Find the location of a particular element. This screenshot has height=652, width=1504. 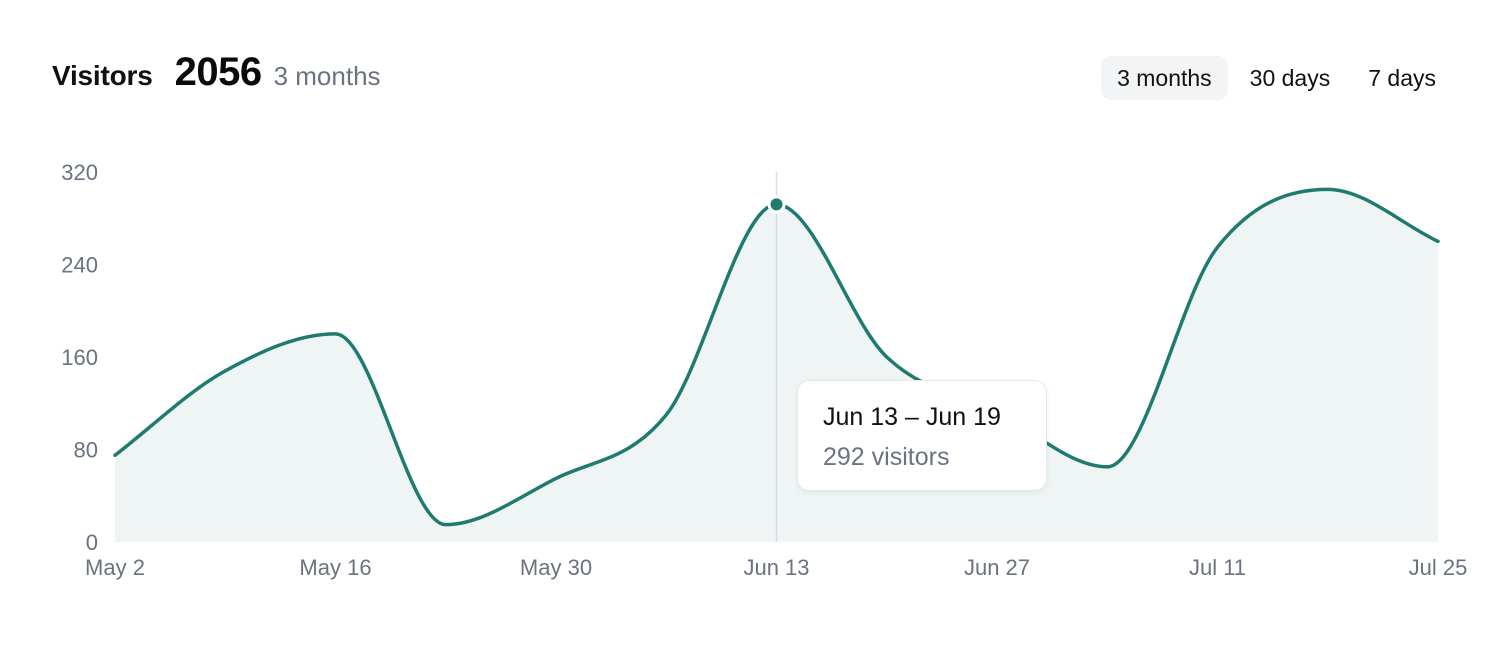

tab-7-days: 7 days is located at coordinates (1402, 78).